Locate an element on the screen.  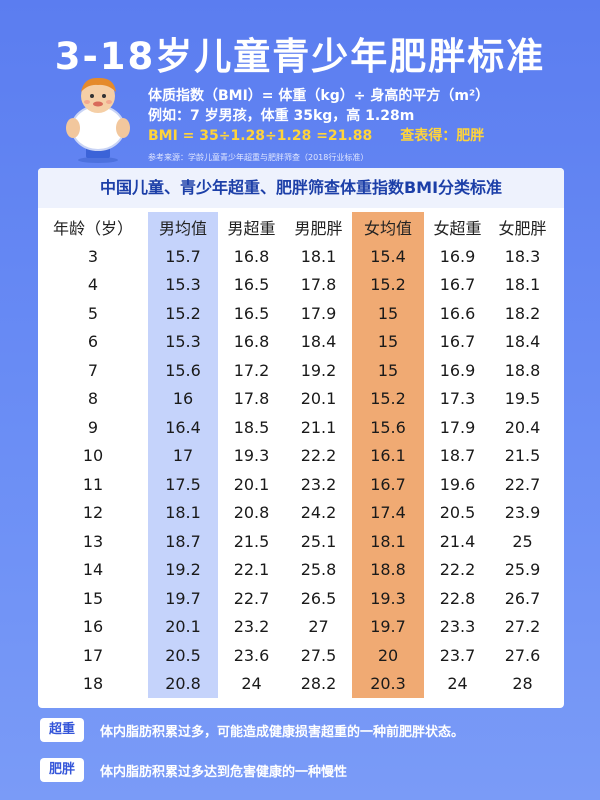
cell-boy-overweight: 18.5 is located at coordinates (251, 427).